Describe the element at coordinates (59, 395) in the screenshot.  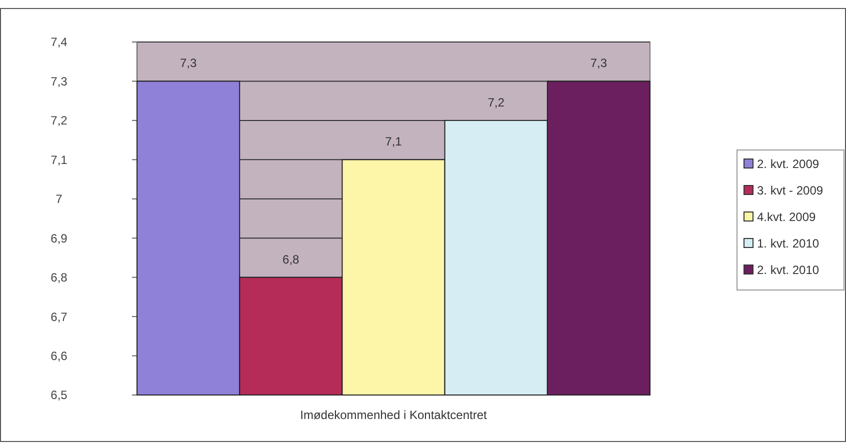
I see `y-tick-label: 6,5` at that location.